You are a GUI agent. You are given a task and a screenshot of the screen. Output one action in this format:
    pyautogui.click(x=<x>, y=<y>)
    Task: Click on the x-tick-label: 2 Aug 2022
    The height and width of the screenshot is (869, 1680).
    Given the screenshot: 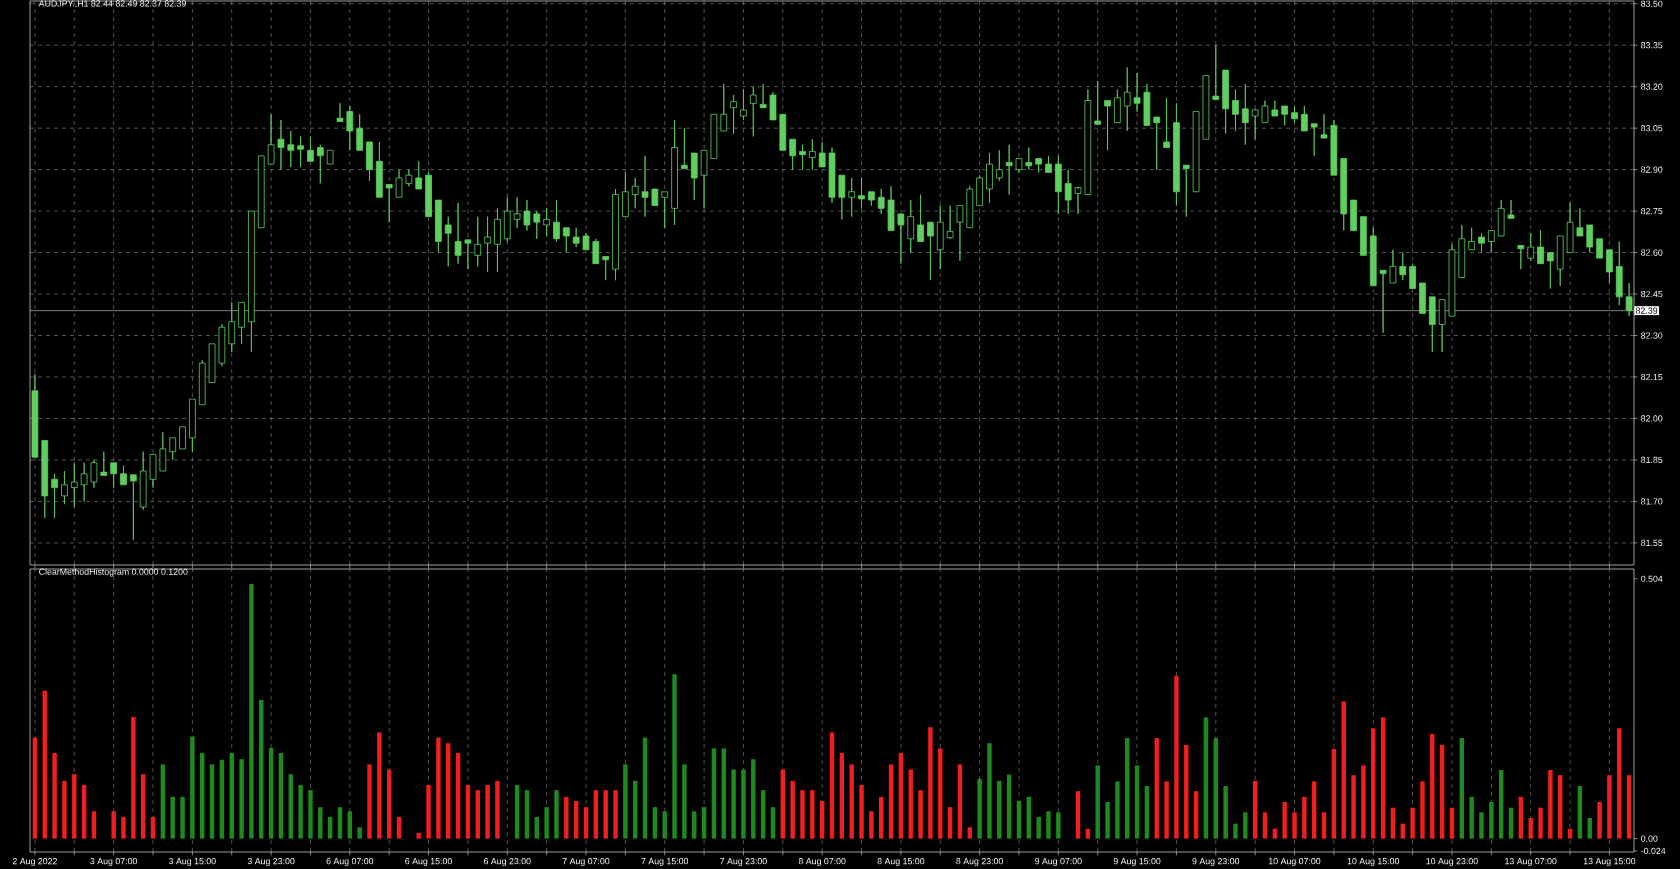 What is the action you would take?
    pyautogui.click(x=34, y=862)
    